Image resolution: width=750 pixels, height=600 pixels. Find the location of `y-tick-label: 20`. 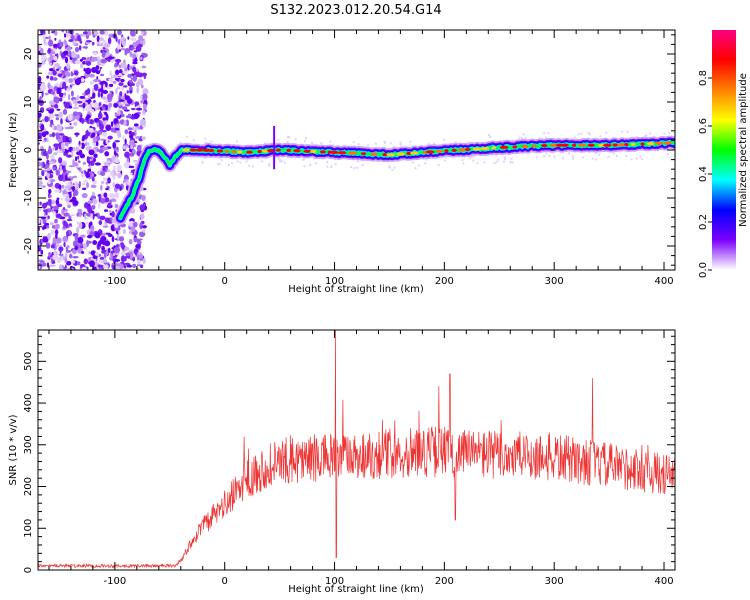

y-tick-label: 20 is located at coordinates (28, 54).